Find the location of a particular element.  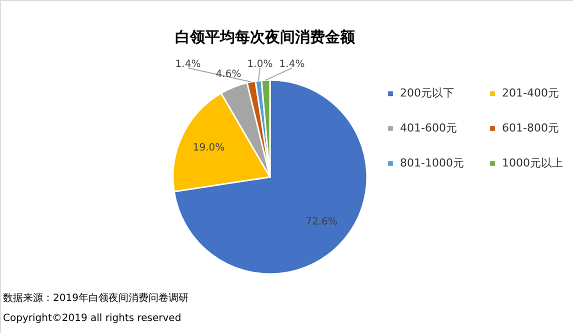

legend-label: 200元以下 is located at coordinates (427, 93).